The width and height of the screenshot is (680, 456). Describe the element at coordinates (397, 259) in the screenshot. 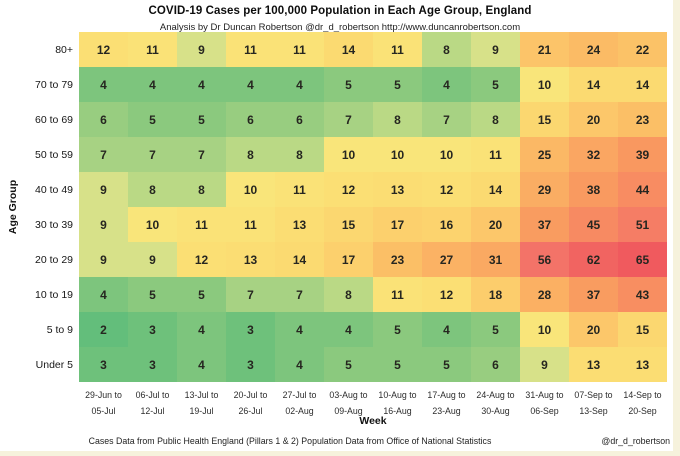

I see `heatmap-cell: 23` at that location.